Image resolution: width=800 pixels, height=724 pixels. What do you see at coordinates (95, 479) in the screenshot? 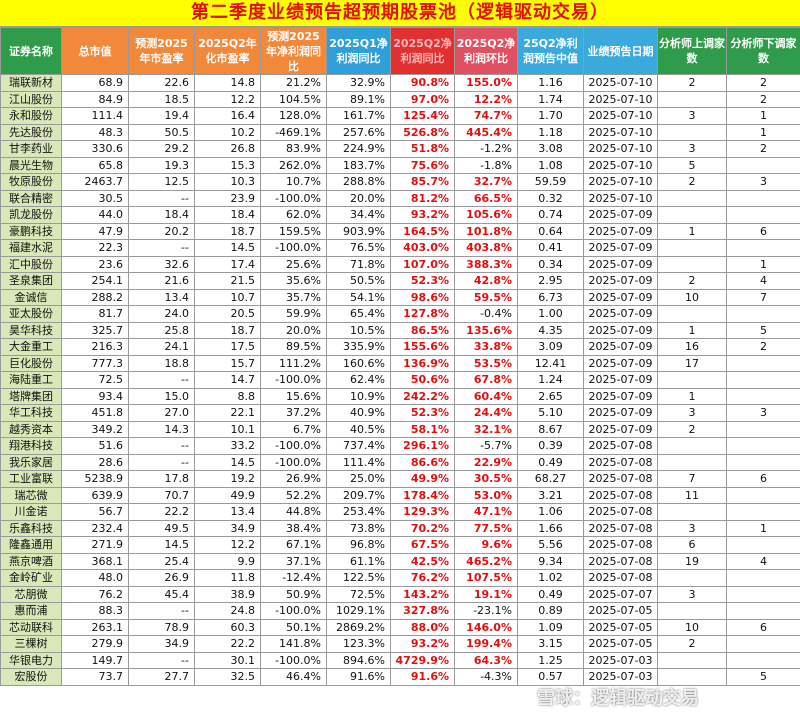
I see `table-cell: 5238.9` at bounding box center [95, 479].